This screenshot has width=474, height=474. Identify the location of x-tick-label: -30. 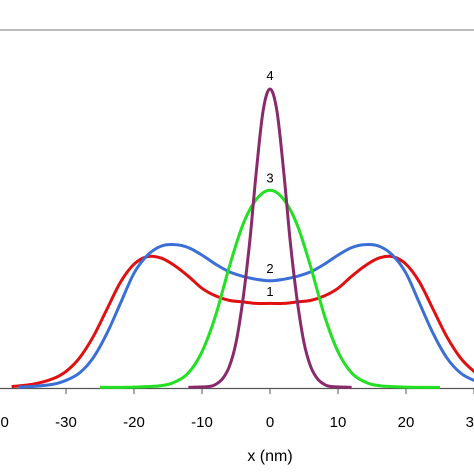
(66, 422).